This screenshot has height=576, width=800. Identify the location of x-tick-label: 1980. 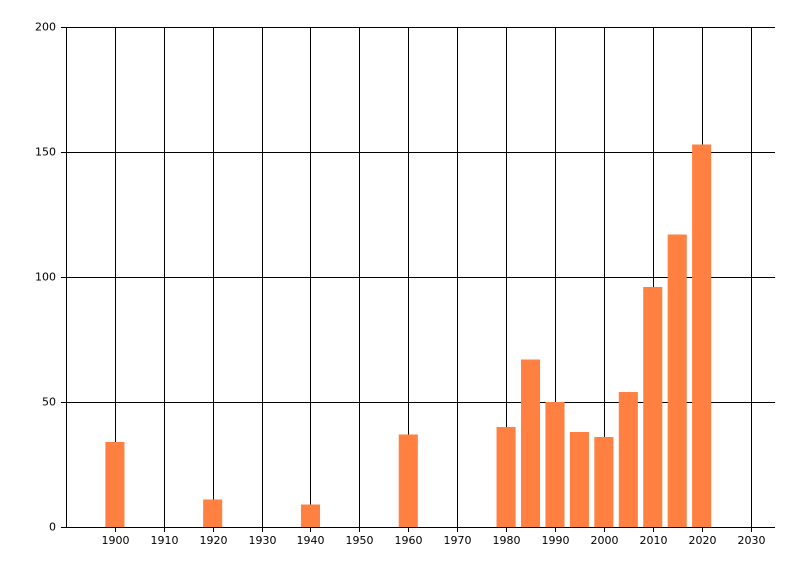
(507, 540).